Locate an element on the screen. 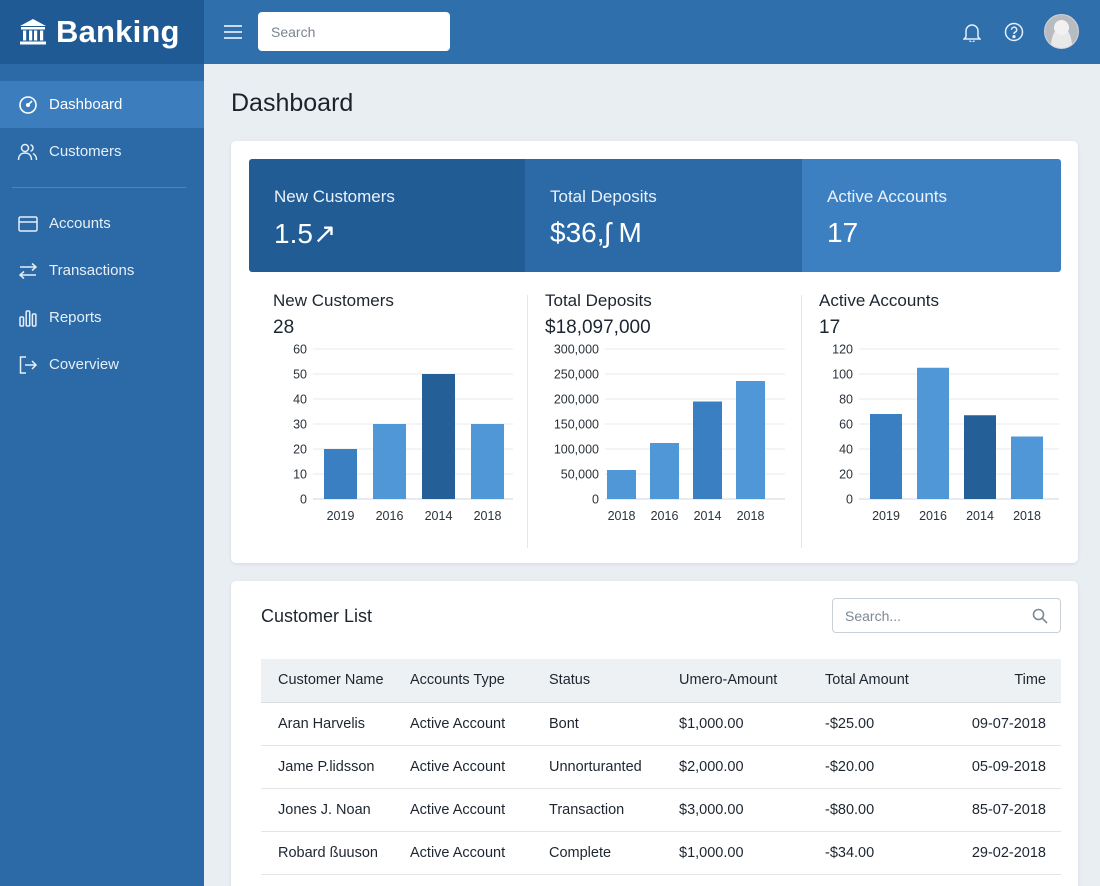 This screenshot has width=1100, height=886. brand: Banking is located at coordinates (102, 32).